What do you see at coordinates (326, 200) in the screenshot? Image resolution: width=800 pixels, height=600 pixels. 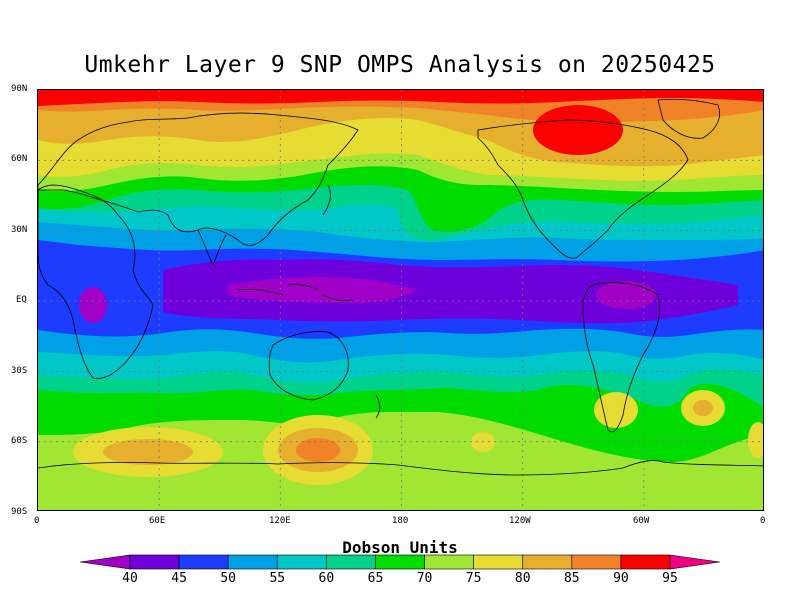 I see `coast-japan` at bounding box center [326, 200].